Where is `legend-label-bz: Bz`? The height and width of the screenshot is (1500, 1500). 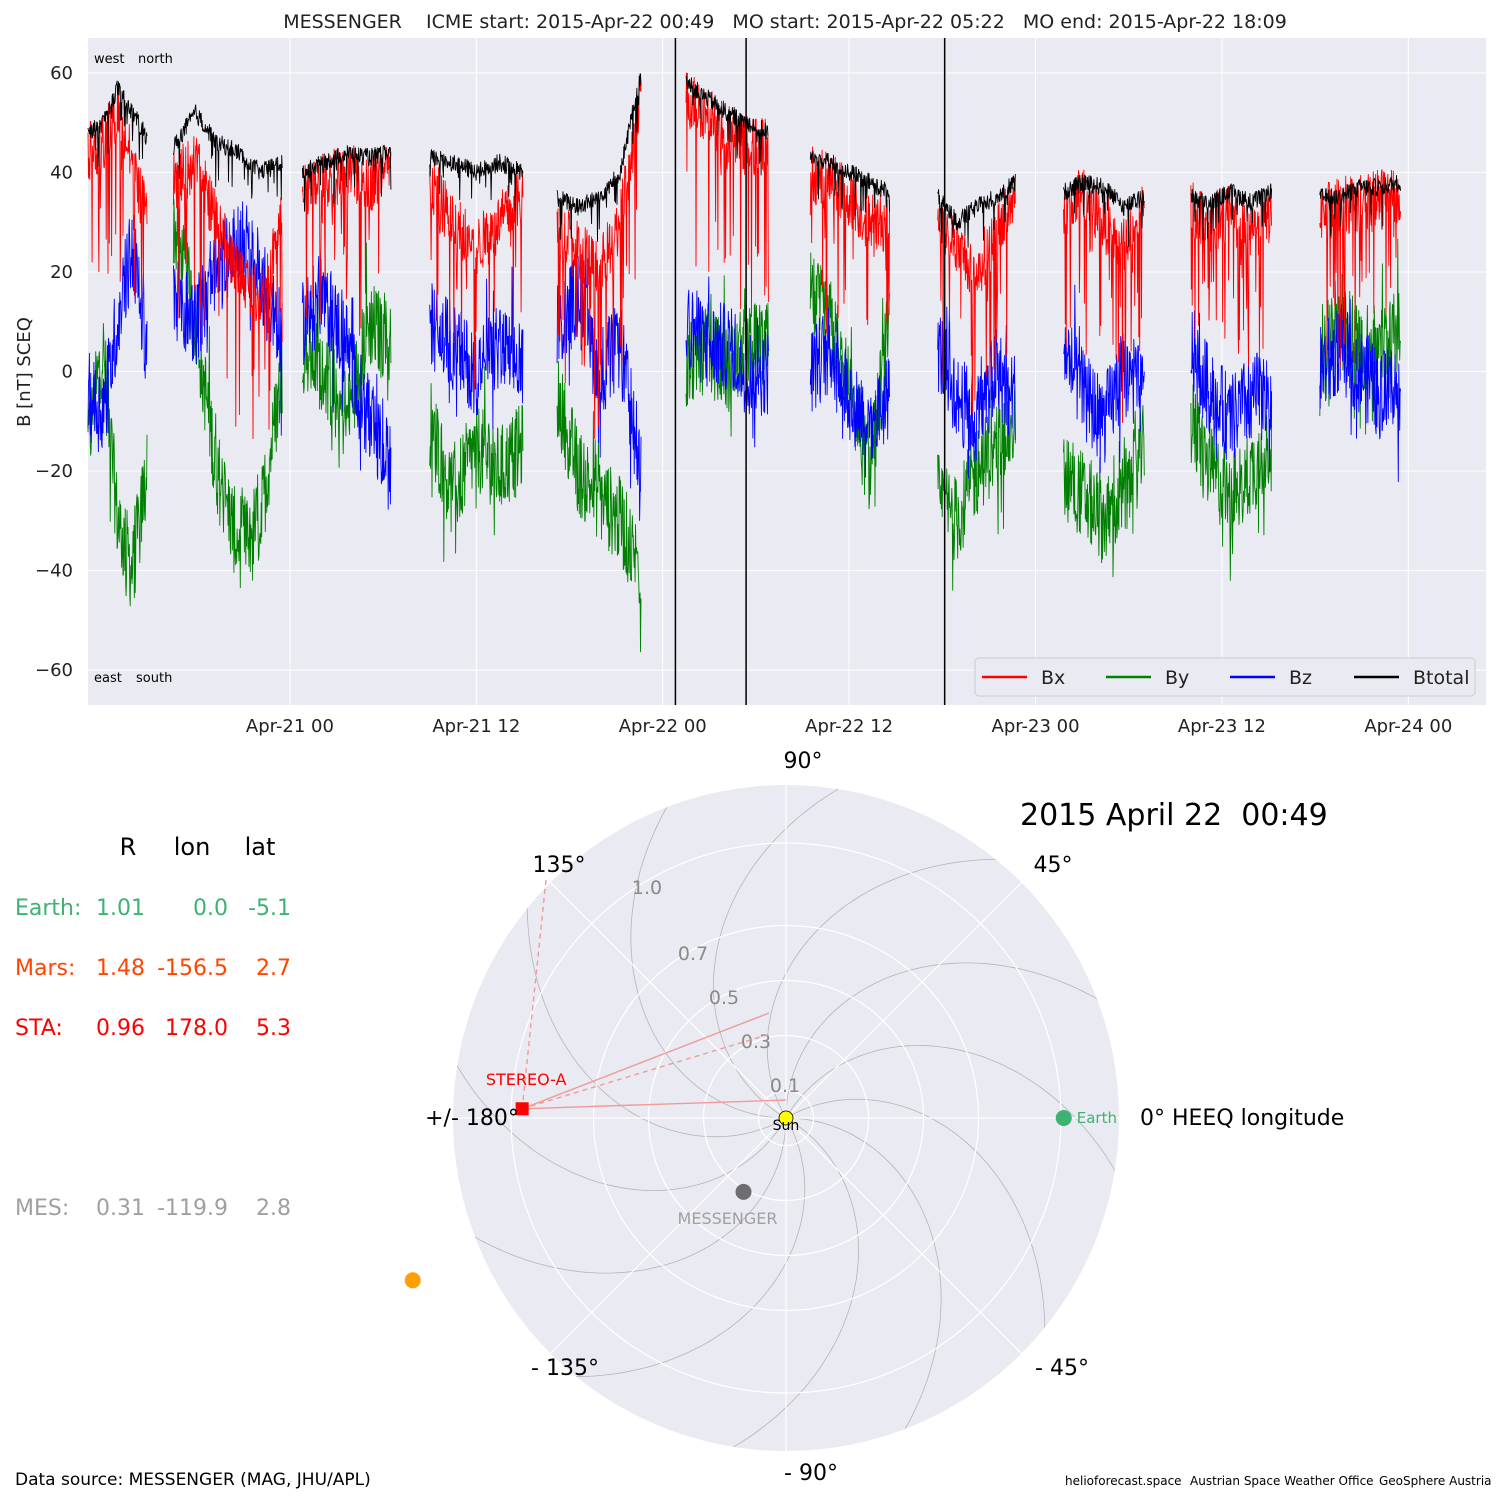 legend-label-bz: Bz is located at coordinates (1300, 678).